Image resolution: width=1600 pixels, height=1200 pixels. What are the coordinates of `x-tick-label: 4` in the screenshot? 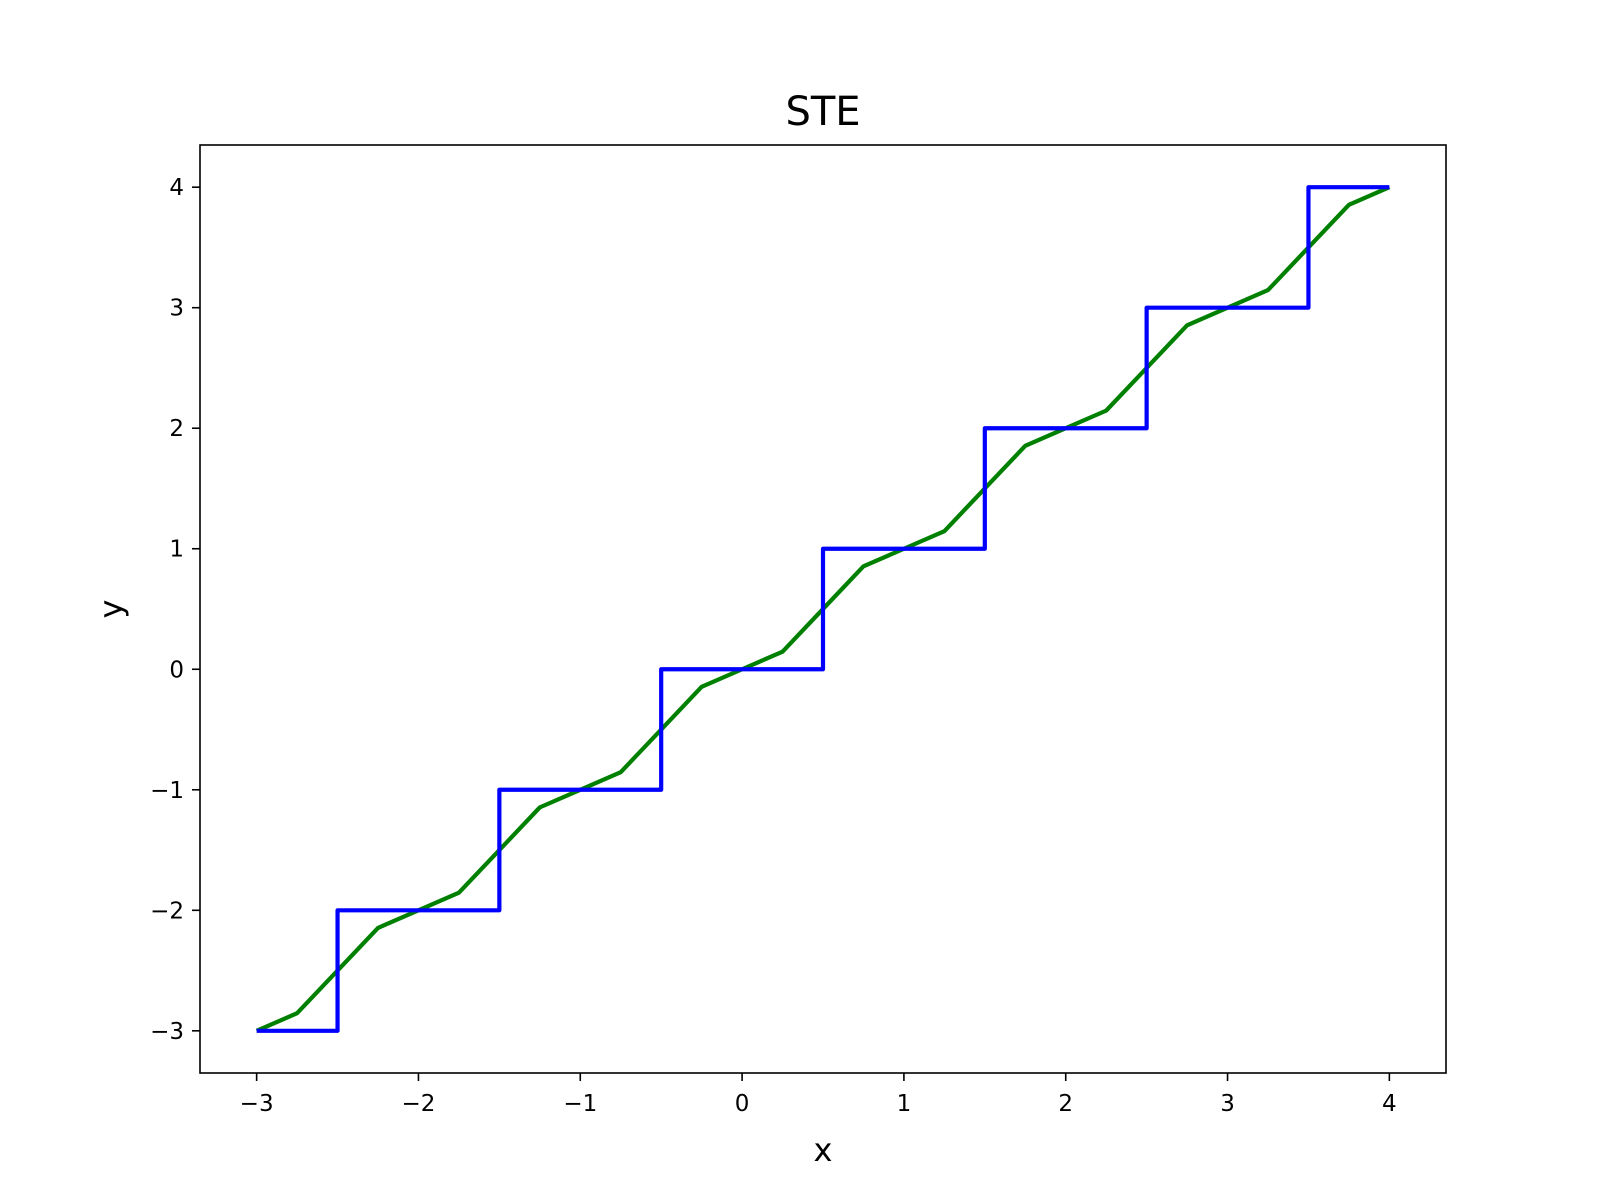 It's located at (1389, 1104).